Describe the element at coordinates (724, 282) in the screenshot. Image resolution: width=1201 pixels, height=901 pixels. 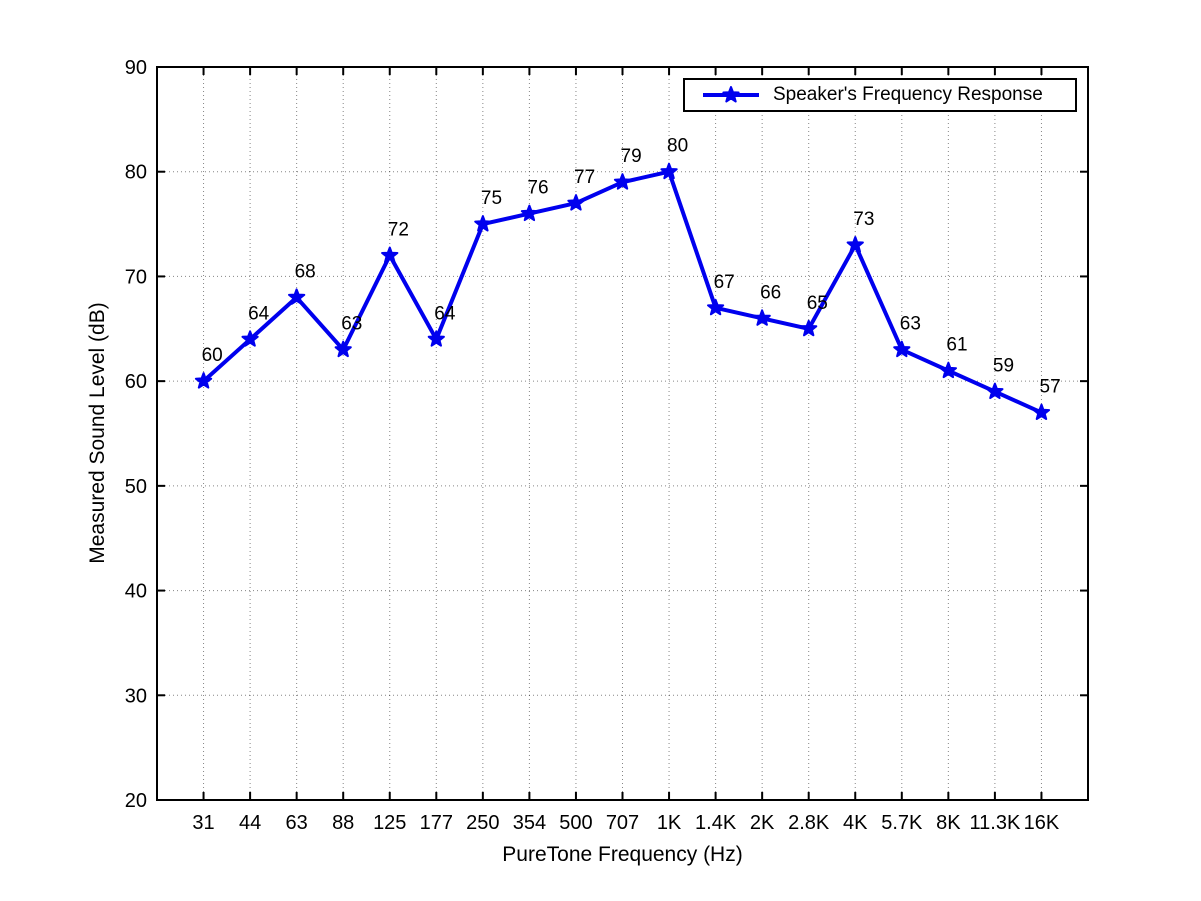
I see `data-point-label: 67` at that location.